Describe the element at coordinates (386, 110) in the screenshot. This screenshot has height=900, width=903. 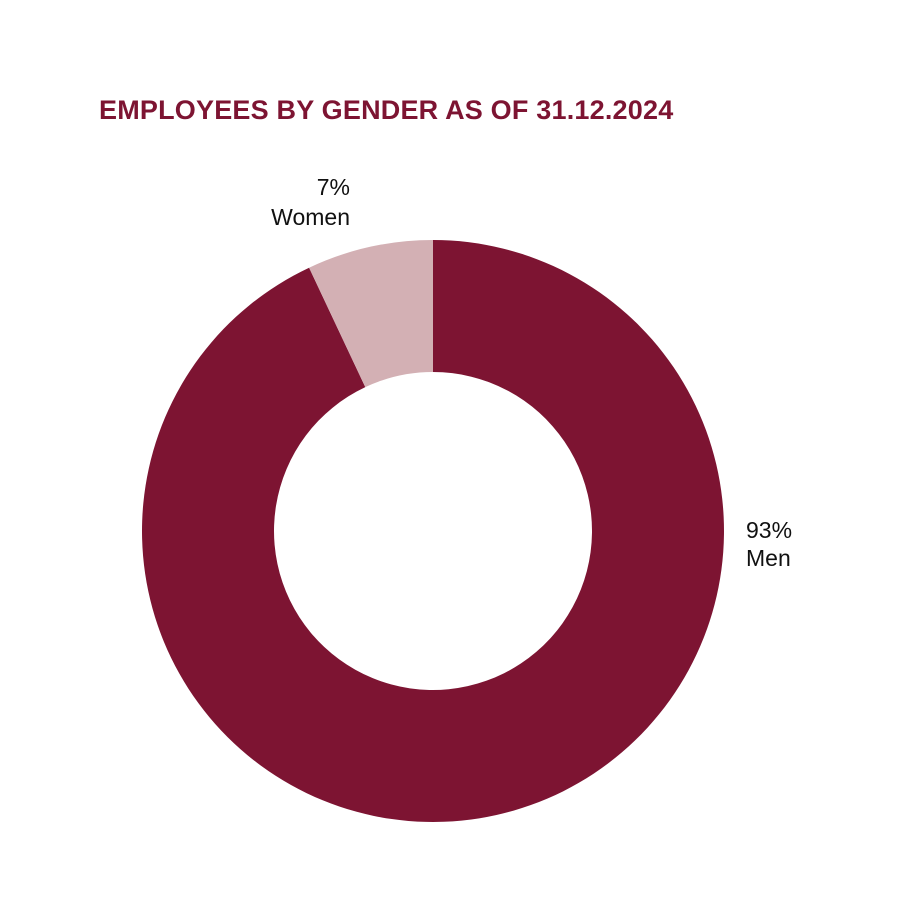
I see `chart-title: EMPLOYEES BY GENDER AS OF 31.12.2024` at that location.